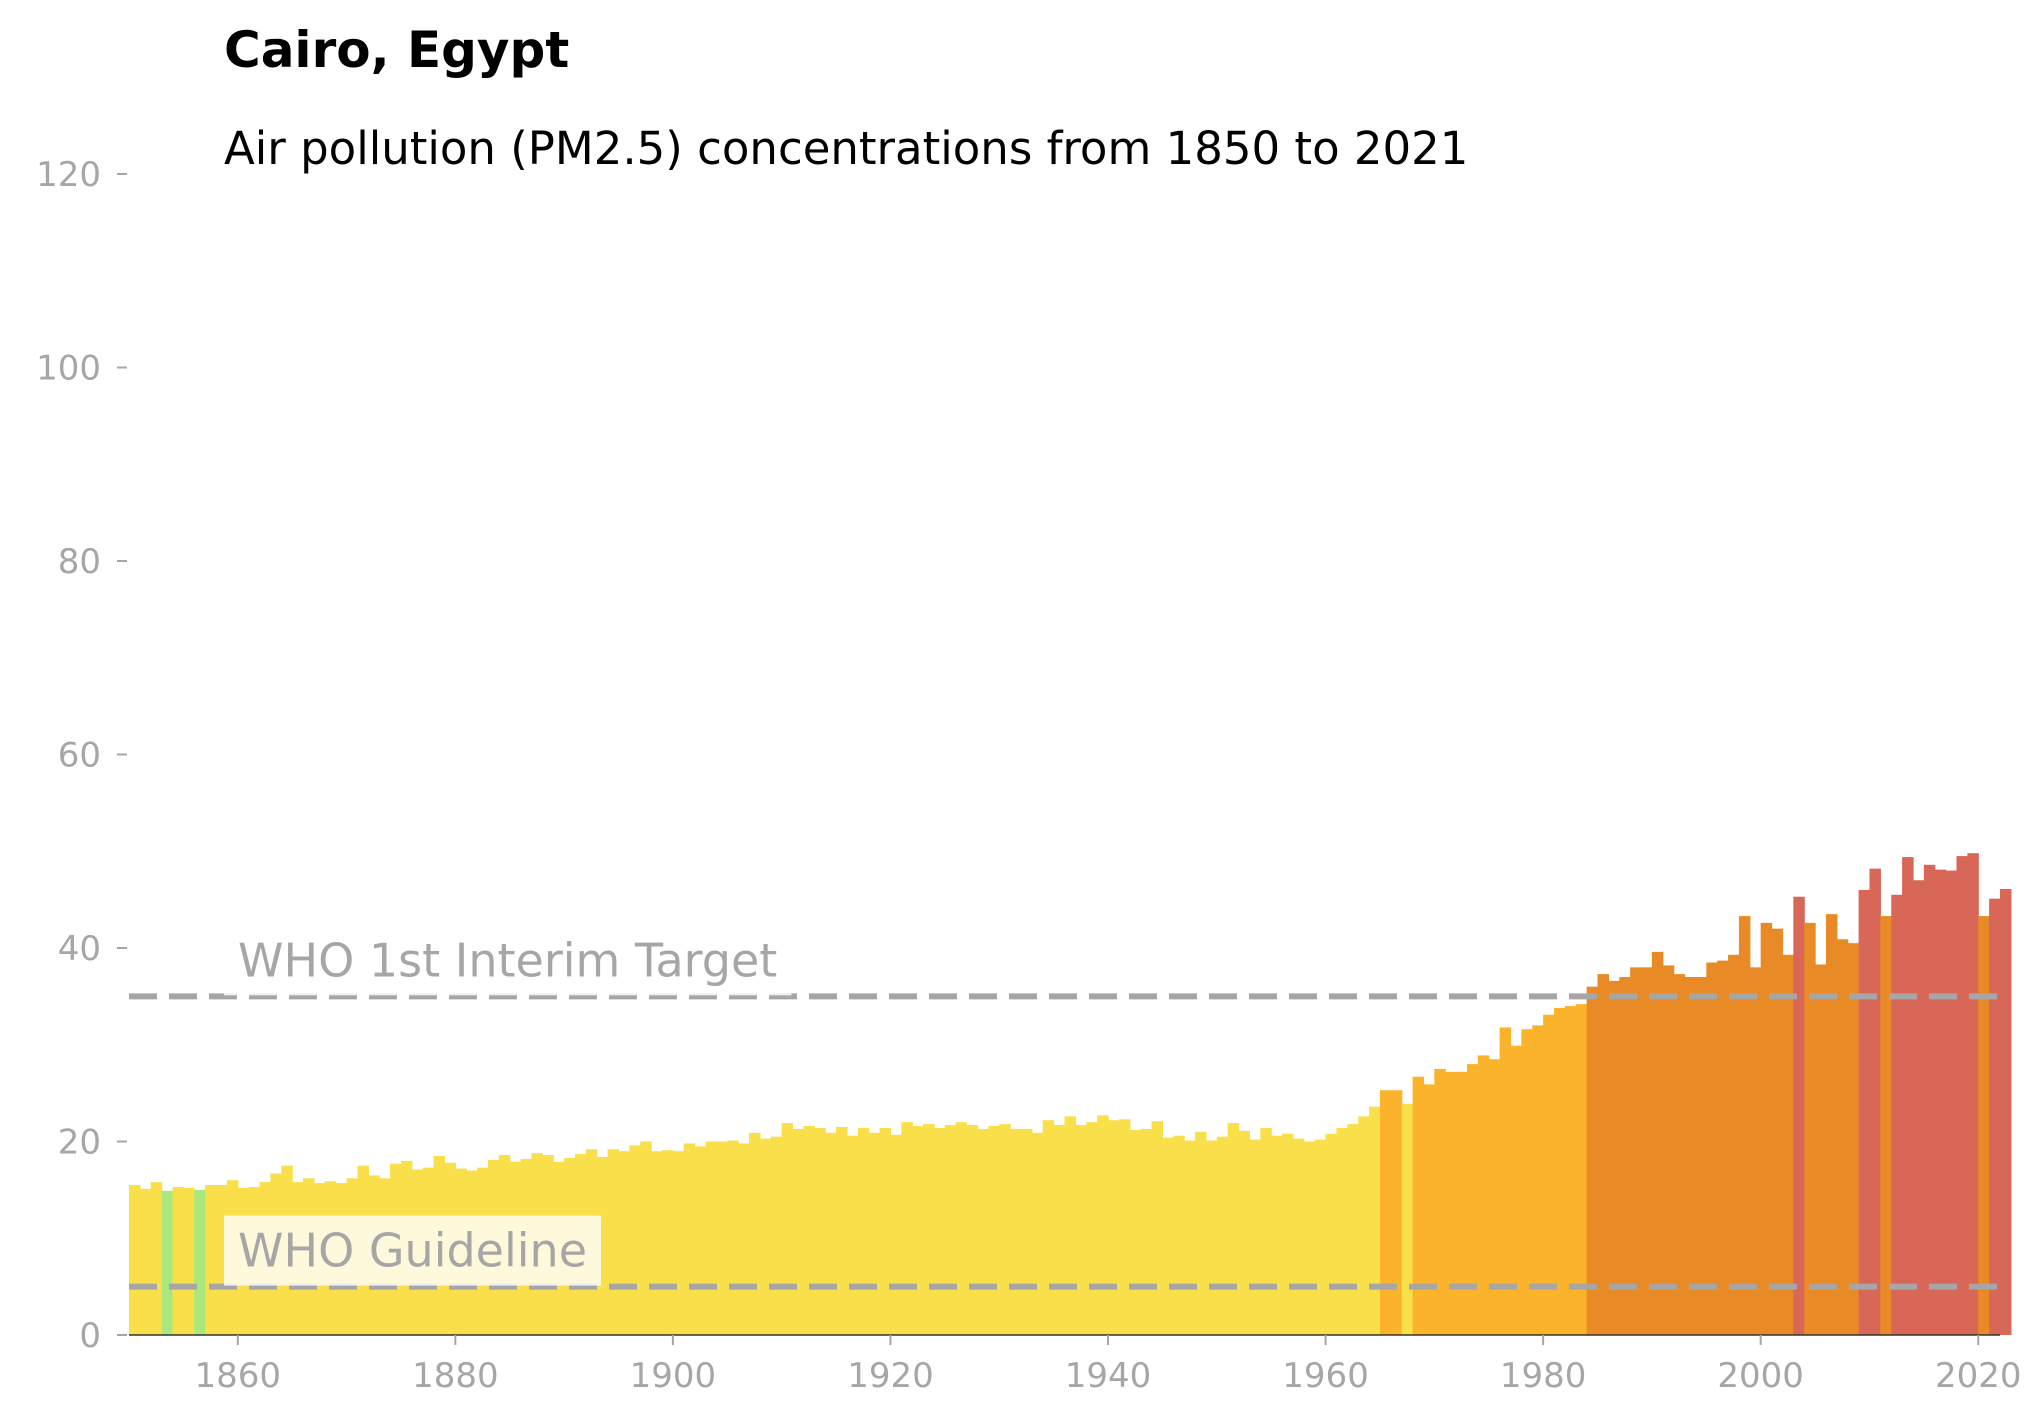 The image size is (2043, 1415). I want to click on bar-1909, so click(776, 1235).